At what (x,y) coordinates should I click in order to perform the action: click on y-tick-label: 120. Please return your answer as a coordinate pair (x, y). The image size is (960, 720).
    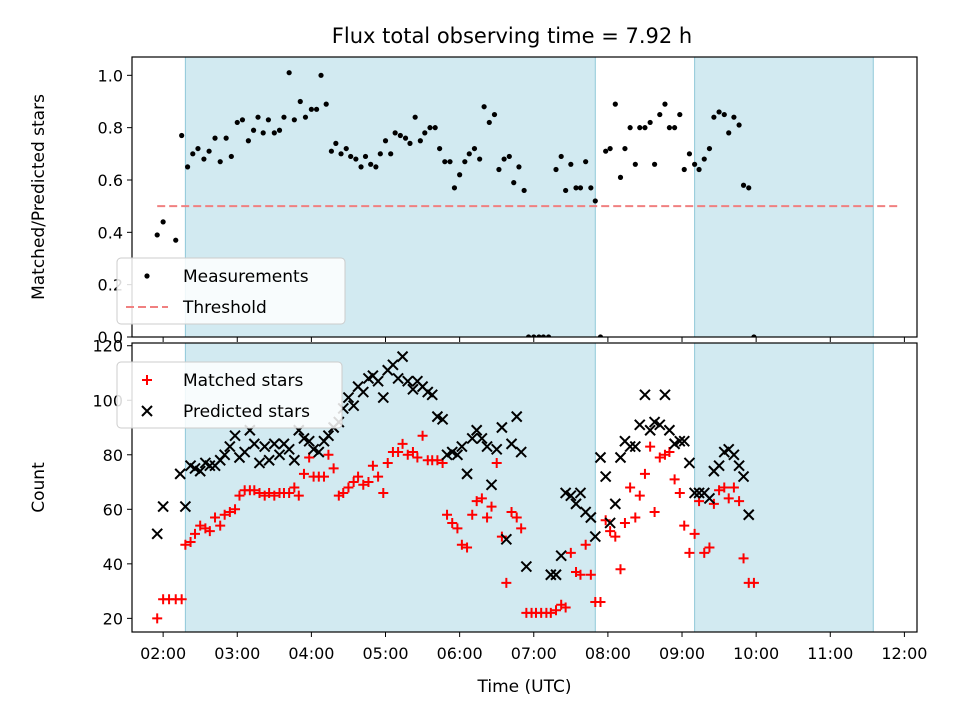
    Looking at the image, I should click on (107, 346).